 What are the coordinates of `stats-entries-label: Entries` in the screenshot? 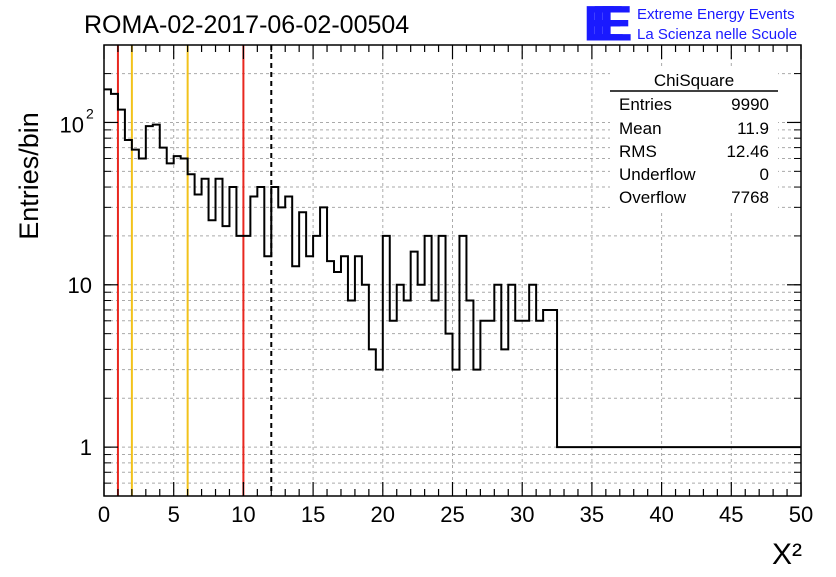 It's located at (645, 104).